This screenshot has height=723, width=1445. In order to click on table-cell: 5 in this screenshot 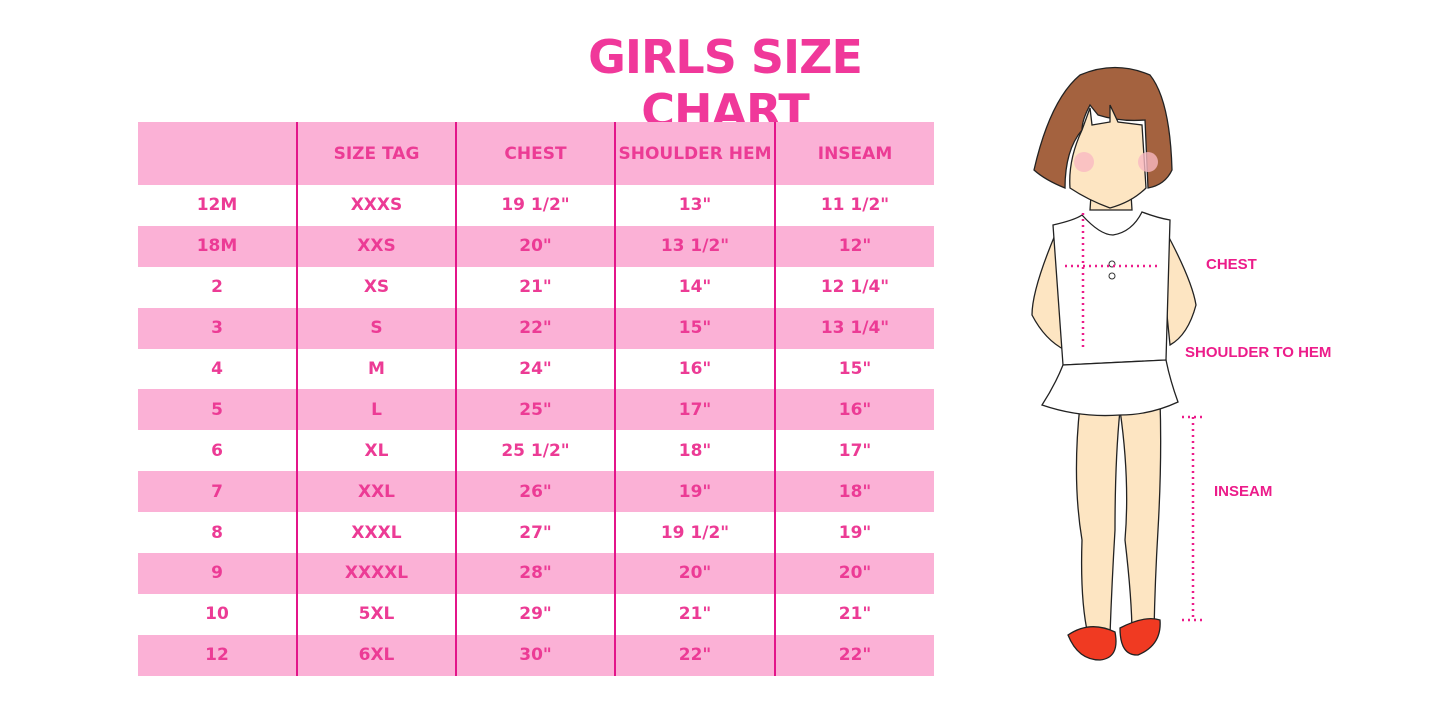, I will do `click(217, 410)`.